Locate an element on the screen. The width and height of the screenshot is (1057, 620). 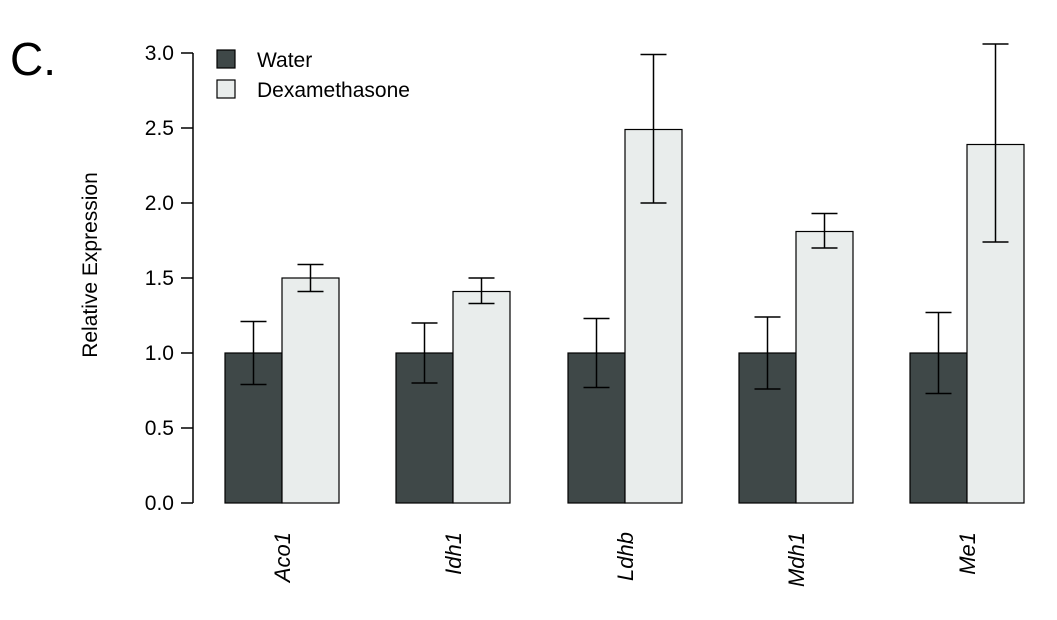
bar-group-aco1 is located at coordinates (282, 383).